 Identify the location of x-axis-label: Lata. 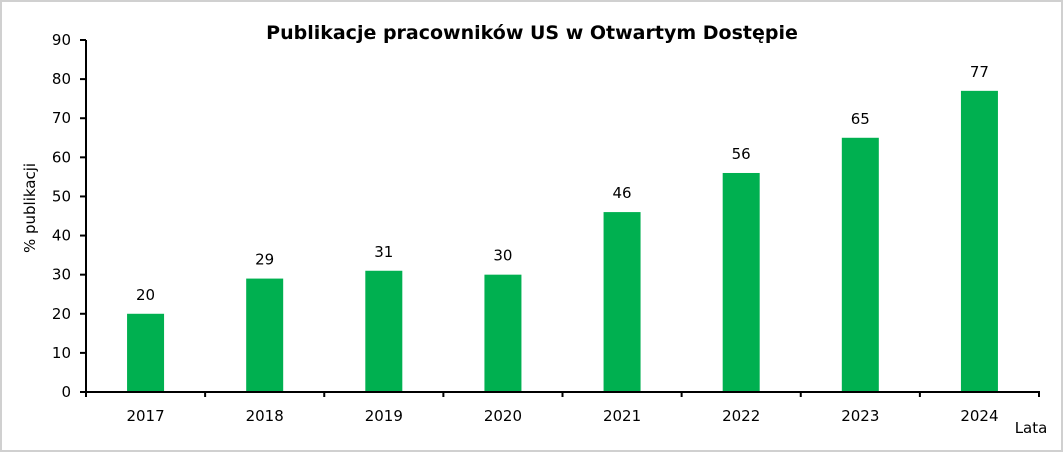
(1031, 428).